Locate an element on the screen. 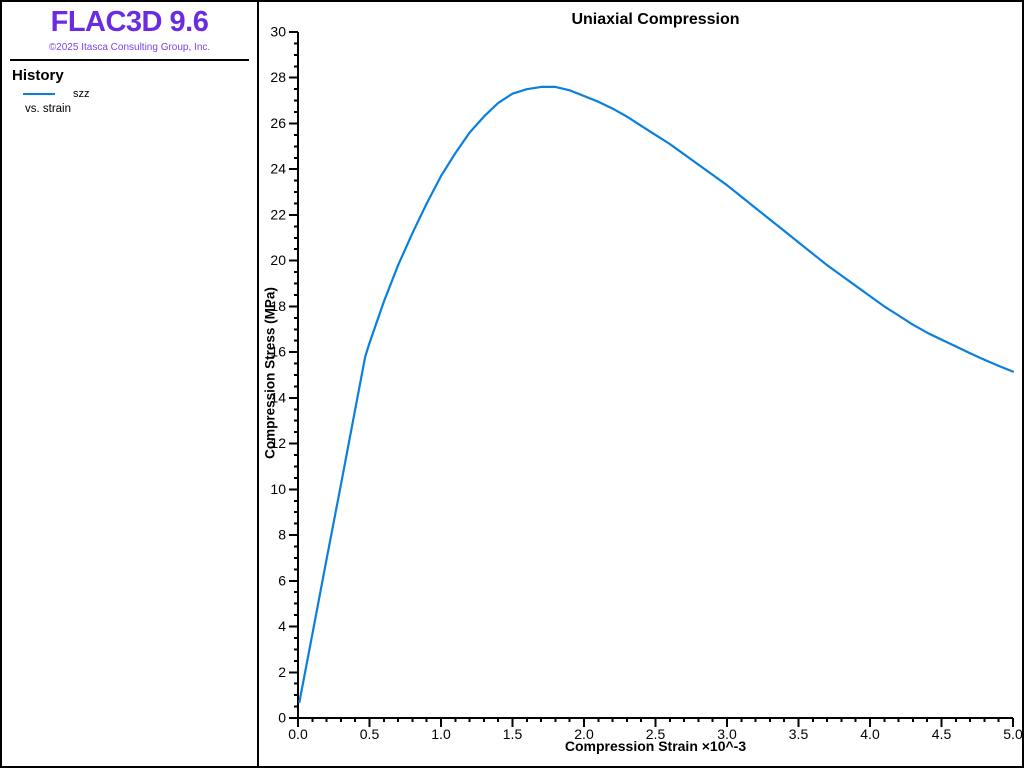 Image resolution: width=1024 pixels, height=768 pixels. y-tick-label: 4 is located at coordinates (282, 626).